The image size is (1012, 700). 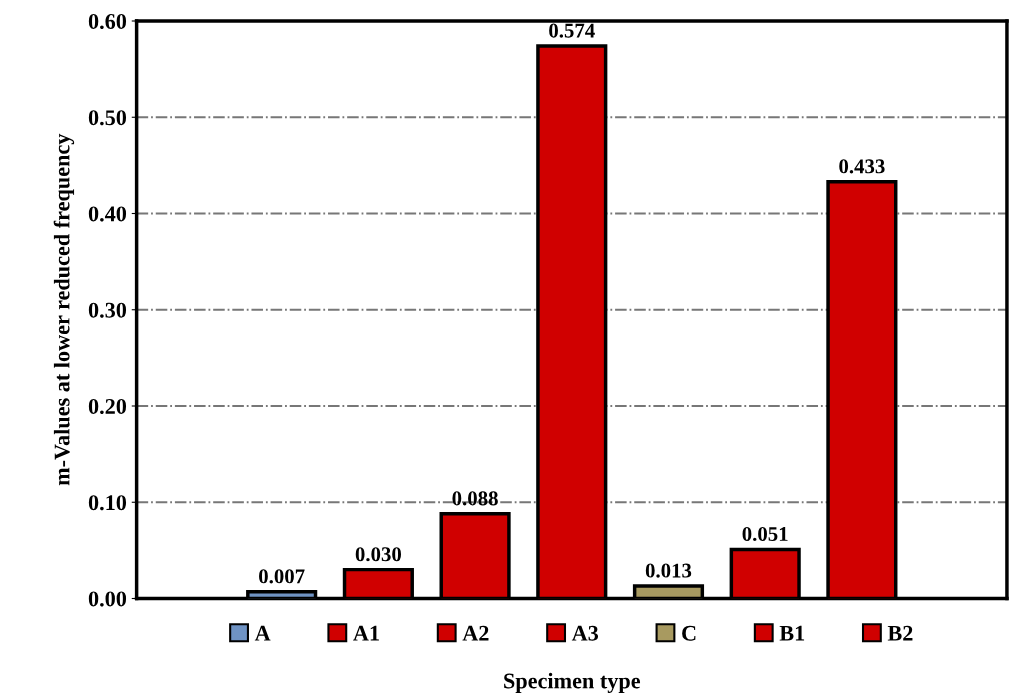 I want to click on legend-label: A1, so click(x=366, y=633).